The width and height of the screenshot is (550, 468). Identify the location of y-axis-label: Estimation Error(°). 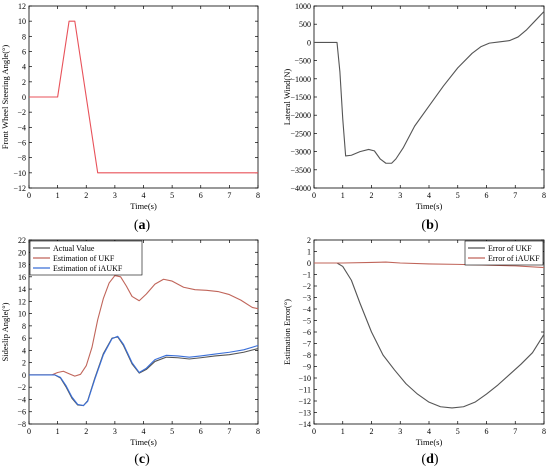
(287, 332).